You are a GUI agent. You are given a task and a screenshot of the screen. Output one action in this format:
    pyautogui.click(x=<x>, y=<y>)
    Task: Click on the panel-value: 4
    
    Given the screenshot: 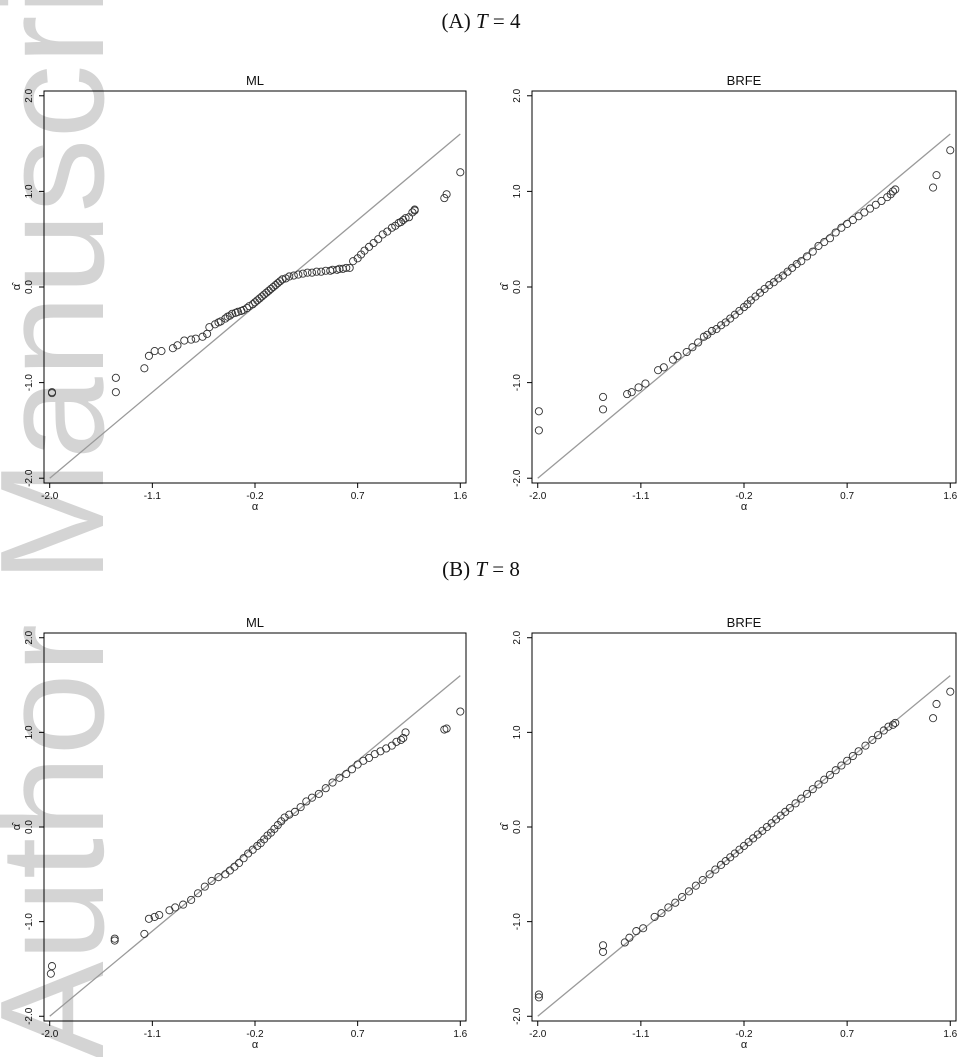 What is the action you would take?
    pyautogui.click(x=515, y=21)
    